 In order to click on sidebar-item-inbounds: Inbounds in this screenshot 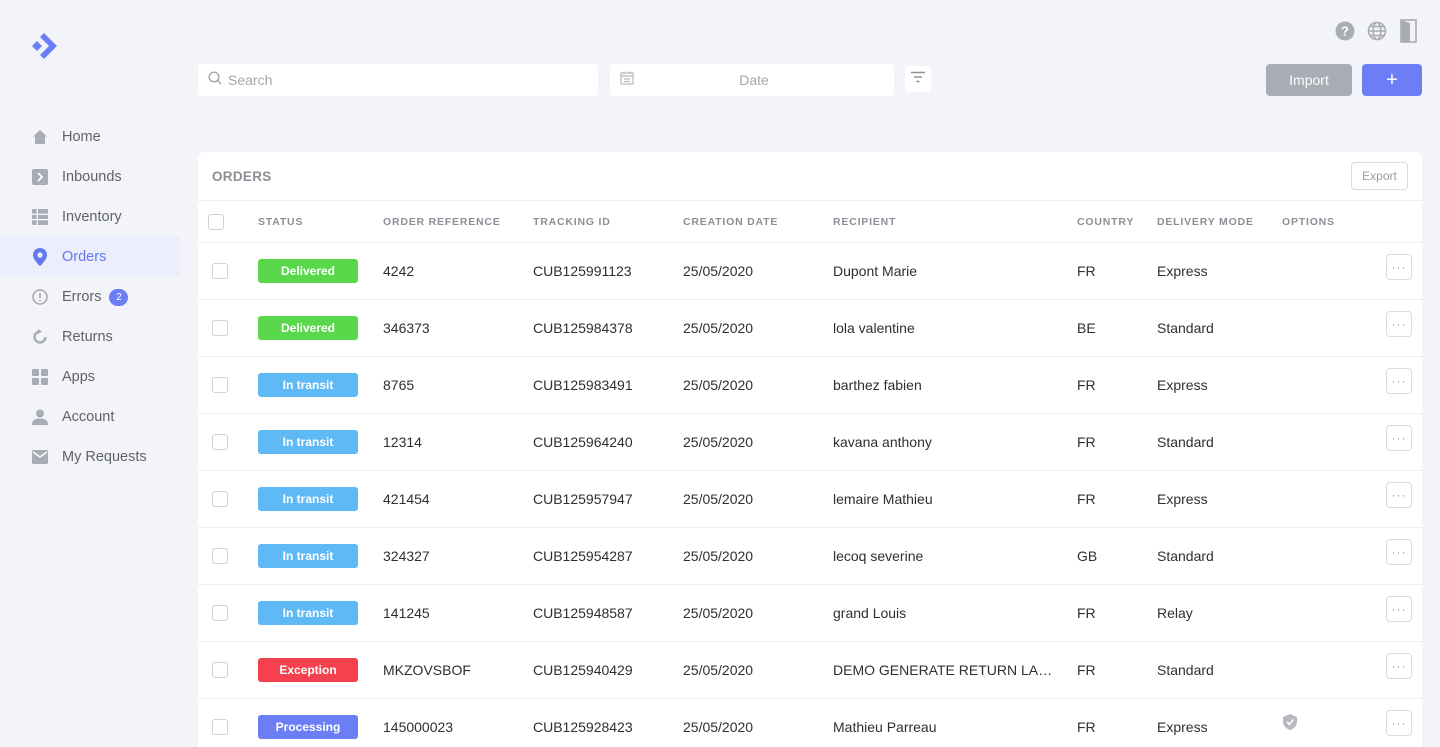, I will do `click(90, 177)`.